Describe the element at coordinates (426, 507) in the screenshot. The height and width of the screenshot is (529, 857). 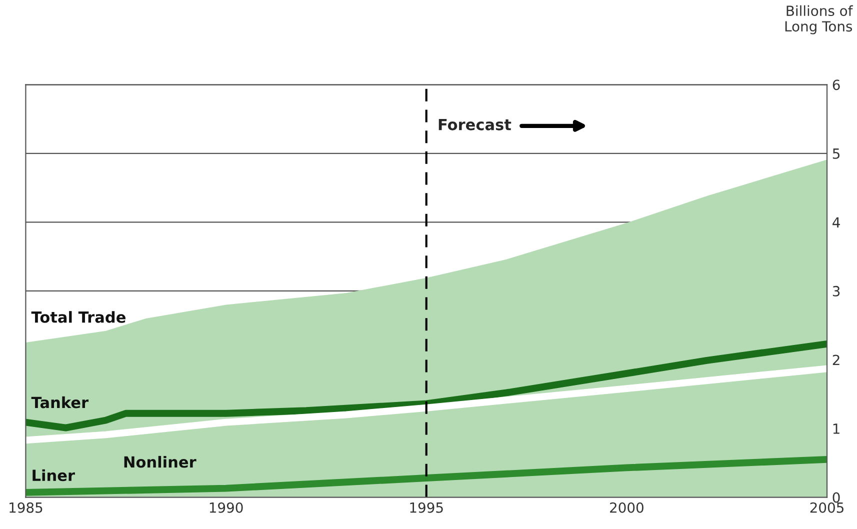
I see `x-tick-label: 1995` at that location.